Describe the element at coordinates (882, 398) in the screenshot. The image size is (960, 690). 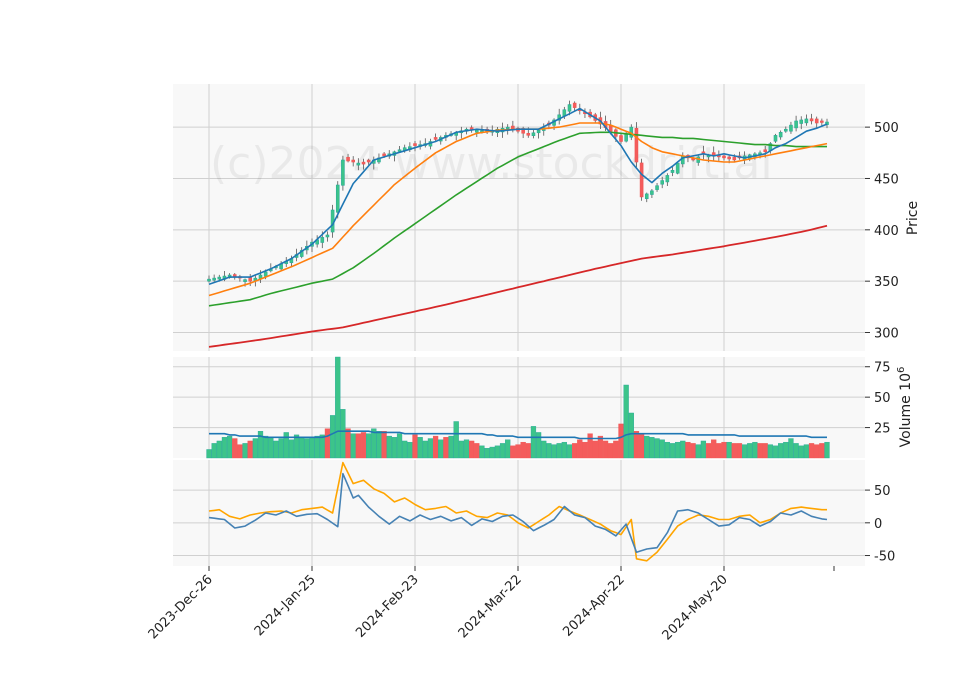
I see `volume-ytick-label: 50` at that location.